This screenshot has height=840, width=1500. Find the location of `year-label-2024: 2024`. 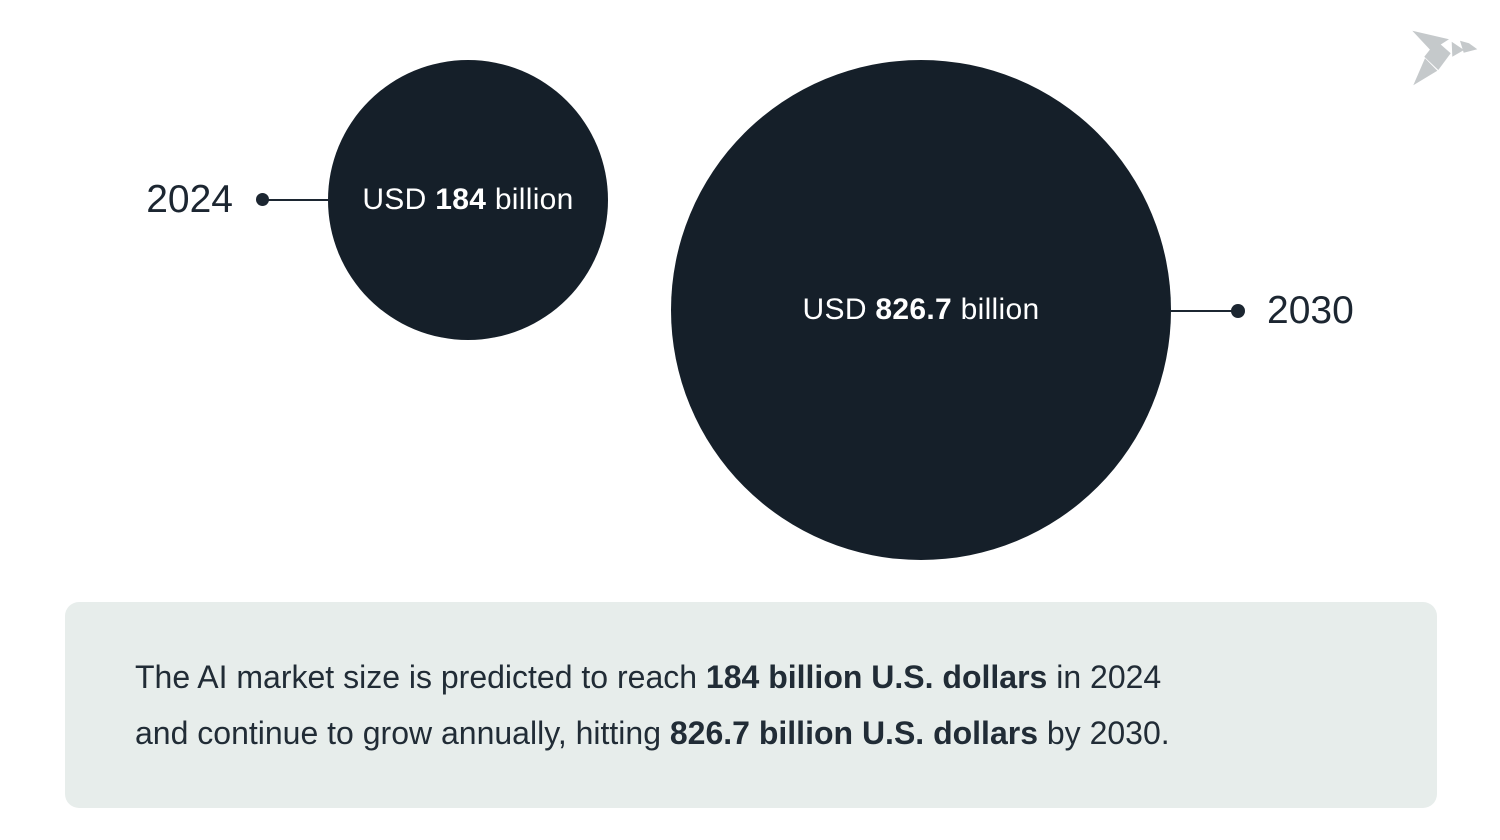

year-label-2024: 2024 is located at coordinates (189, 199).